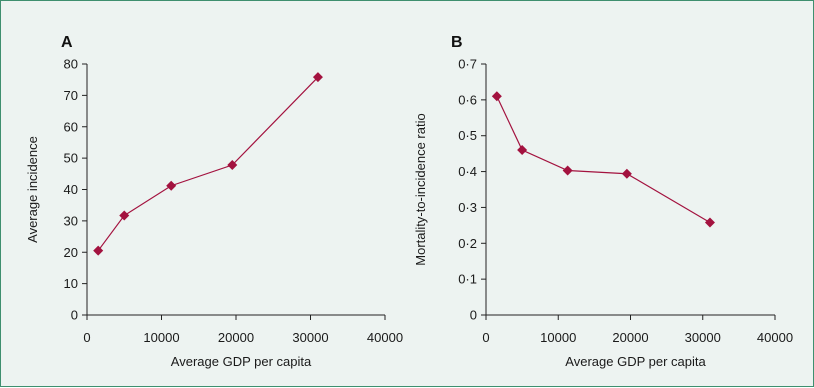 This screenshot has height=388, width=814. What do you see at coordinates (71, 158) in the screenshot?
I see `y-tick-label: 50` at bounding box center [71, 158].